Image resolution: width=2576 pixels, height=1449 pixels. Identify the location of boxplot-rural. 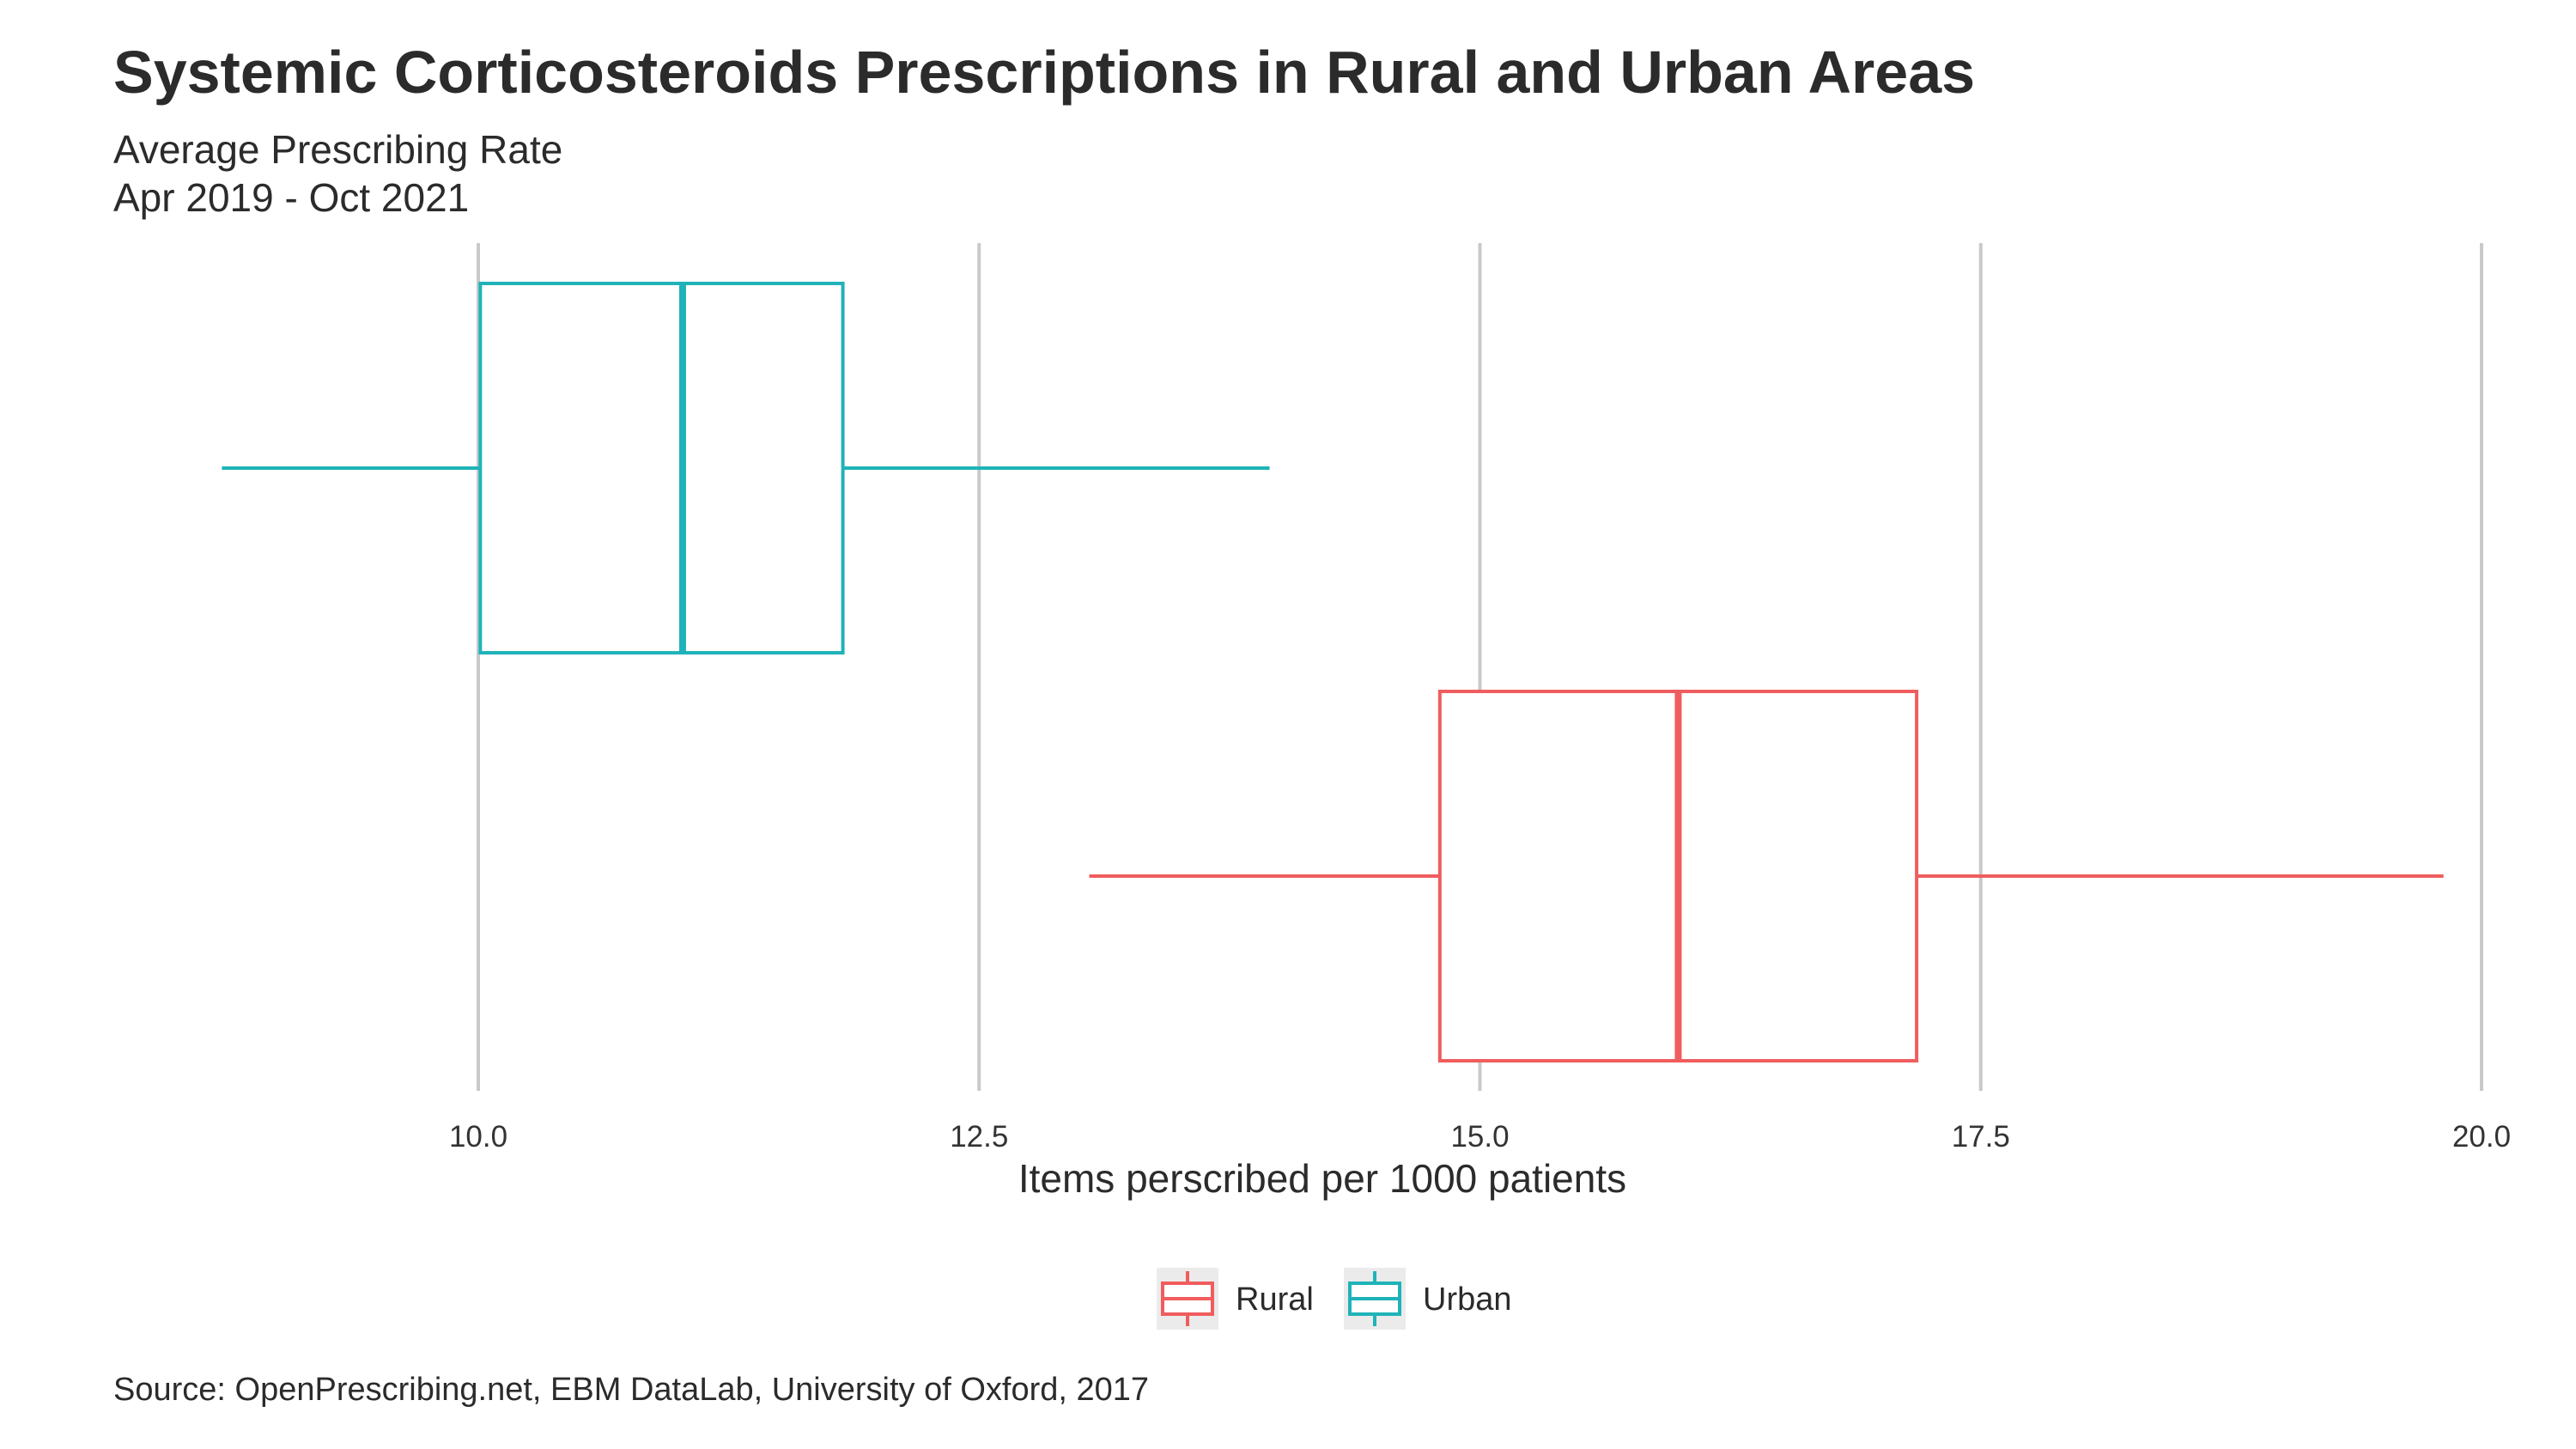
(1767, 876).